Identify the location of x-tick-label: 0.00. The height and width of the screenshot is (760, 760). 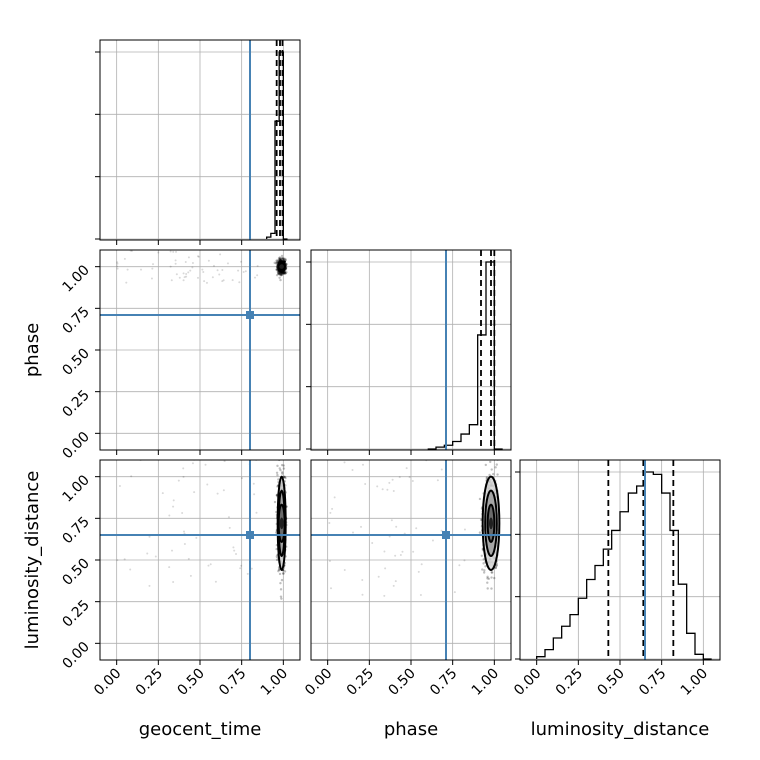
(318, 682).